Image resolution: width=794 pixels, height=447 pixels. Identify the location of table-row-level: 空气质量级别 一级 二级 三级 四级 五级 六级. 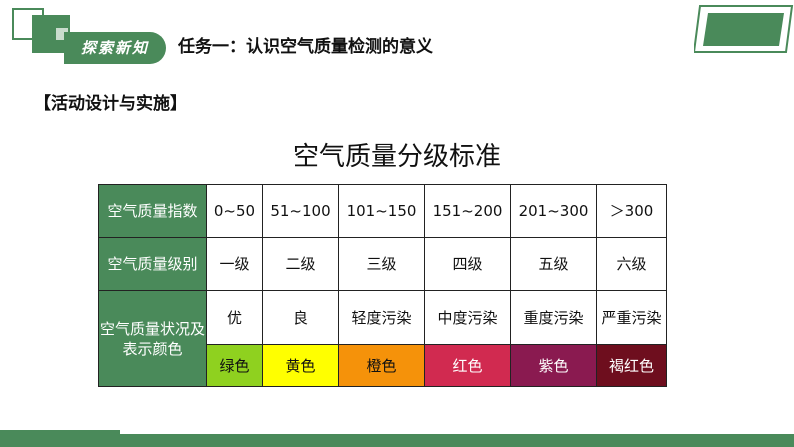
(382, 264).